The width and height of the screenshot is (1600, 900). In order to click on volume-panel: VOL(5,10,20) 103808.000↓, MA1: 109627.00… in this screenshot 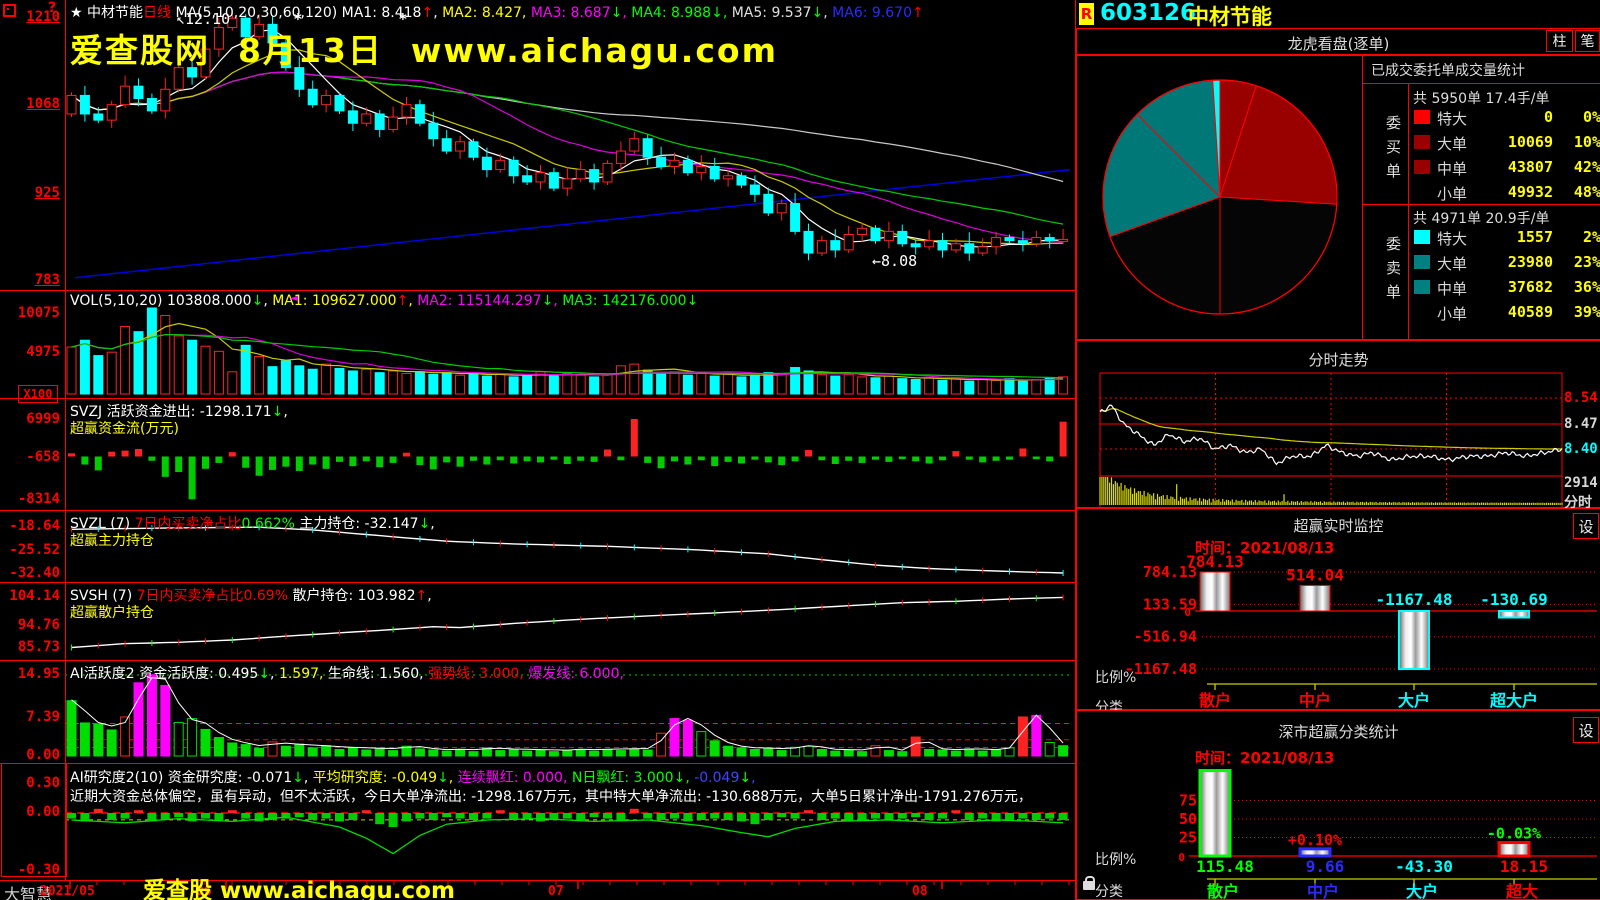, I will do `click(537, 344)`.